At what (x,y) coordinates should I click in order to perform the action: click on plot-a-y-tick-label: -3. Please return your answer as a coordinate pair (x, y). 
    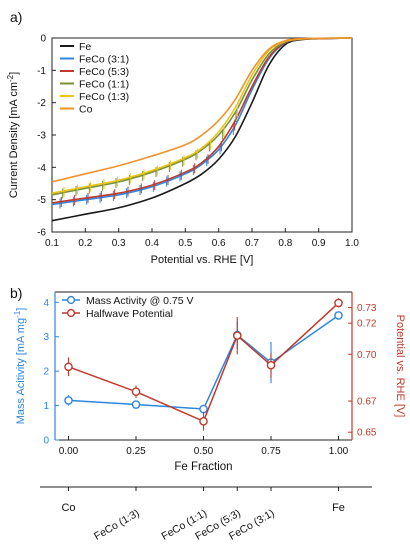
    Looking at the image, I should click on (41, 136).